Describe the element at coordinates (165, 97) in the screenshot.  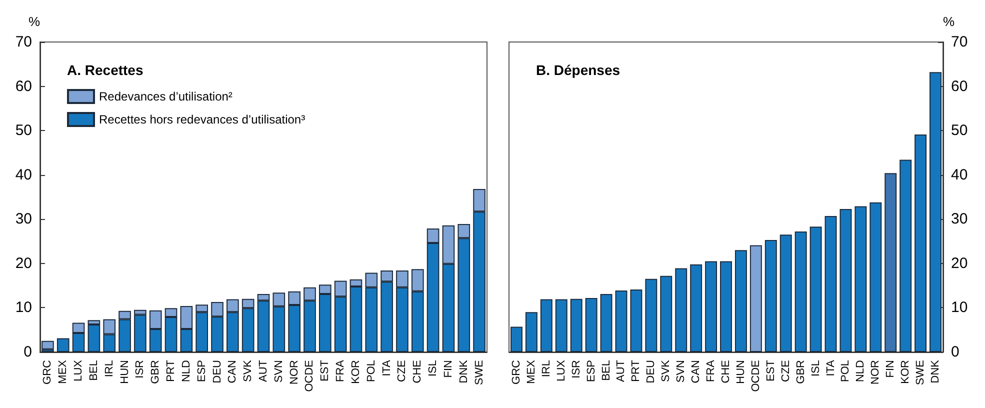
I see `legend-label: Redevances d’utilisation²` at that location.